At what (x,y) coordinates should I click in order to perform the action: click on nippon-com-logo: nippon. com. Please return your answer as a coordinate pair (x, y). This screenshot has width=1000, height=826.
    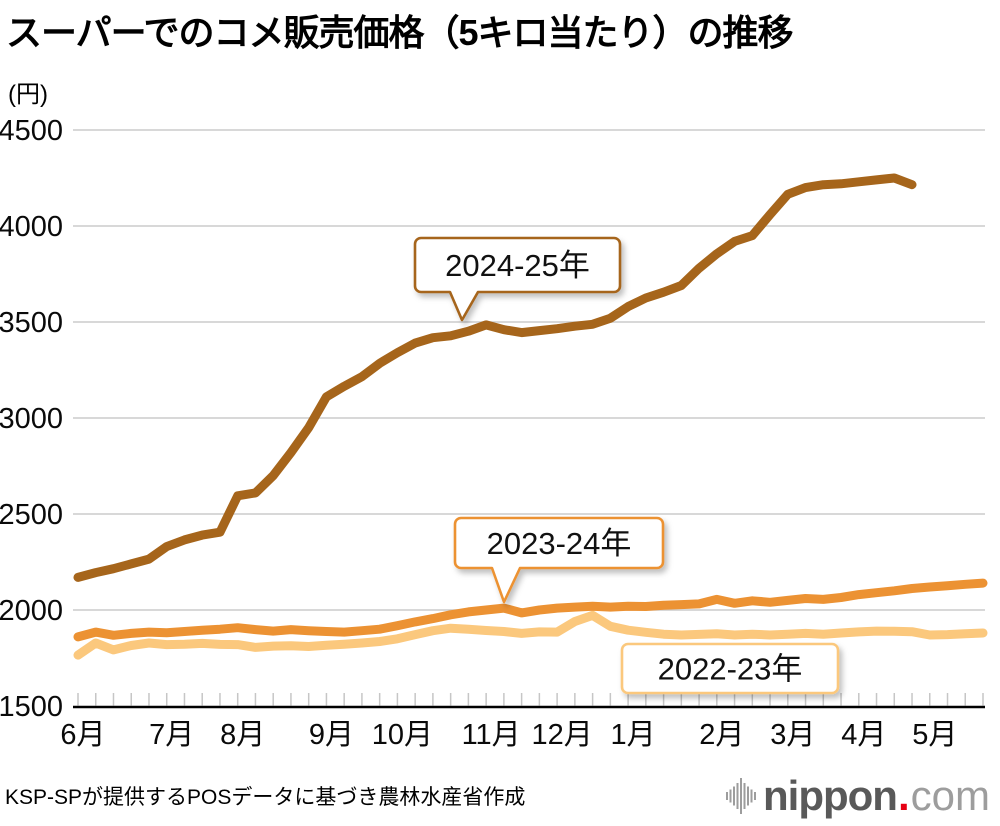
    Looking at the image, I should click on (858, 796).